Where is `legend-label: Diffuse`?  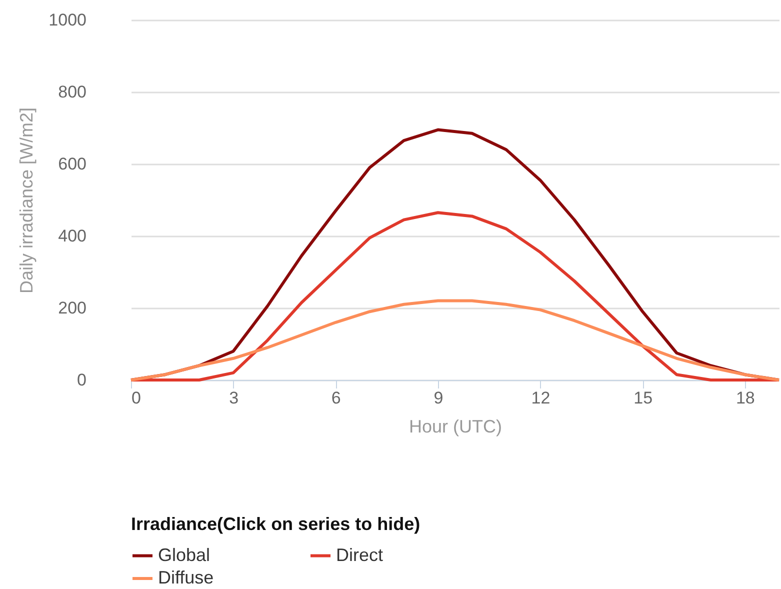 legend-label: Diffuse is located at coordinates (186, 578).